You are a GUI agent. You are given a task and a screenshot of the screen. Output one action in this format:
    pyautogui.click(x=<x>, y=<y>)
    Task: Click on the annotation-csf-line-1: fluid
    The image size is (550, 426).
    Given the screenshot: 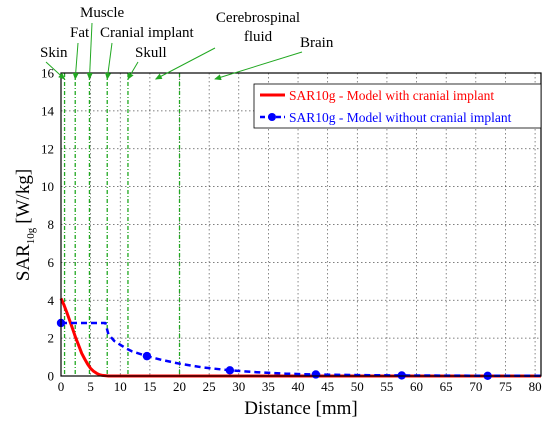 What is the action you would take?
    pyautogui.click(x=258, y=37)
    